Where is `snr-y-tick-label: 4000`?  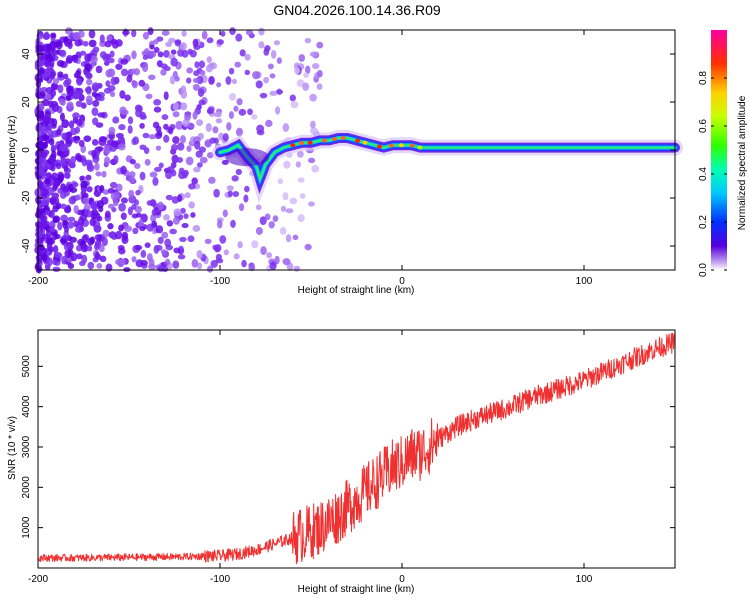 snr-y-tick-label: 4000 is located at coordinates (26, 406).